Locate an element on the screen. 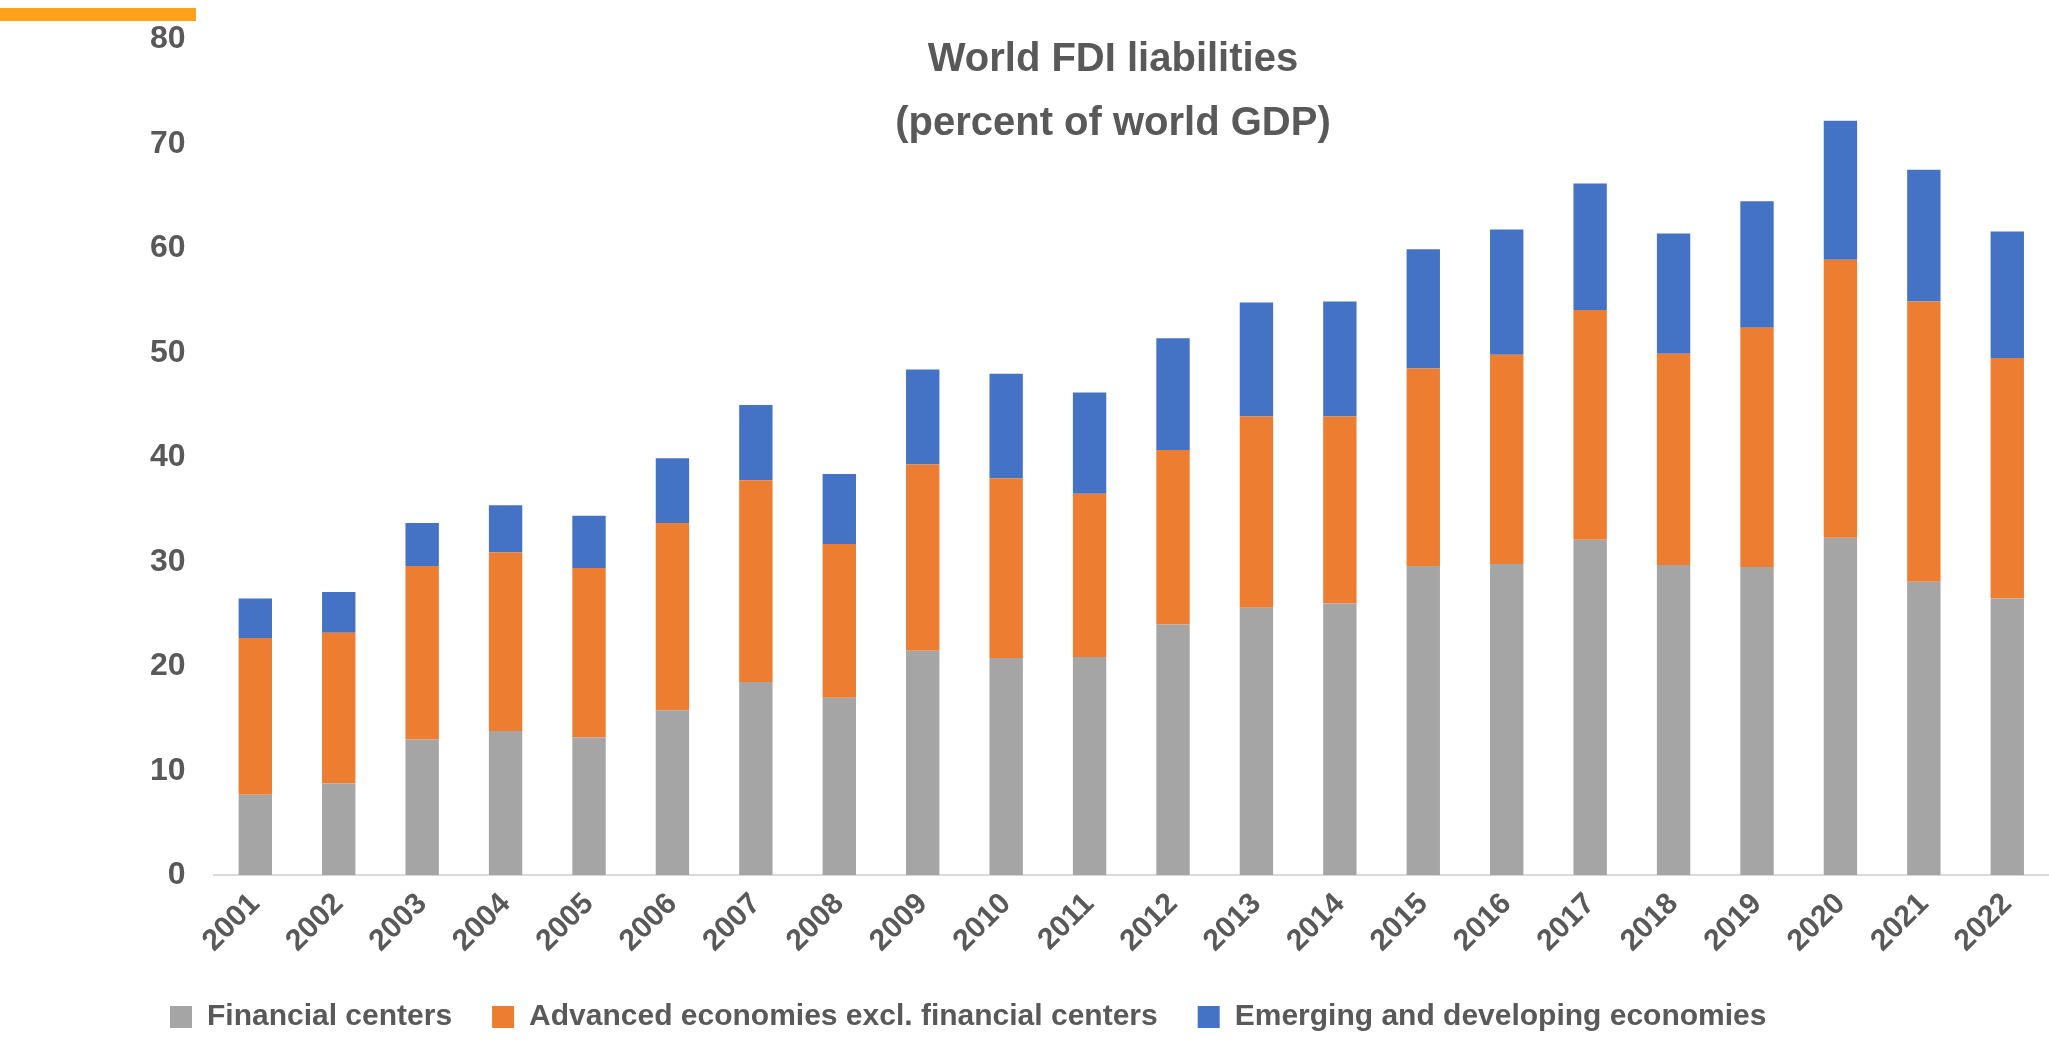 The height and width of the screenshot is (1052, 2049). y-tick-label: 0 is located at coordinates (176, 873).